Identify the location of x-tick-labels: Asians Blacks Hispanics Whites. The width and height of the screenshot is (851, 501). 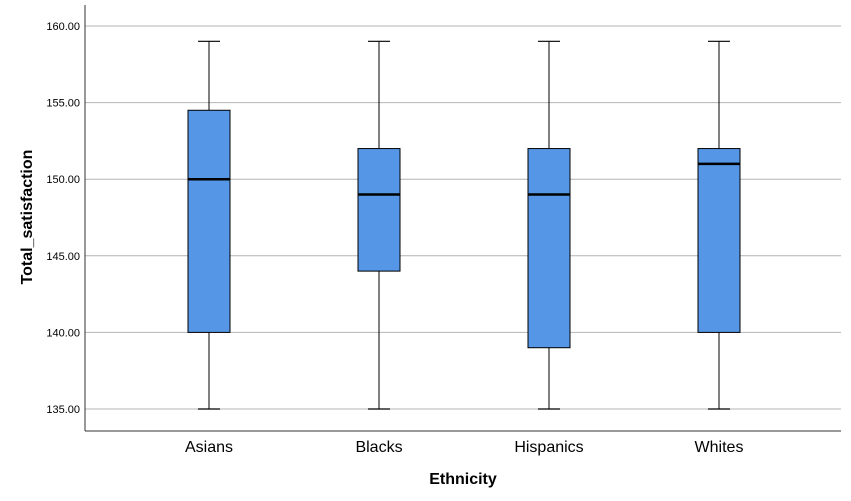
(464, 447).